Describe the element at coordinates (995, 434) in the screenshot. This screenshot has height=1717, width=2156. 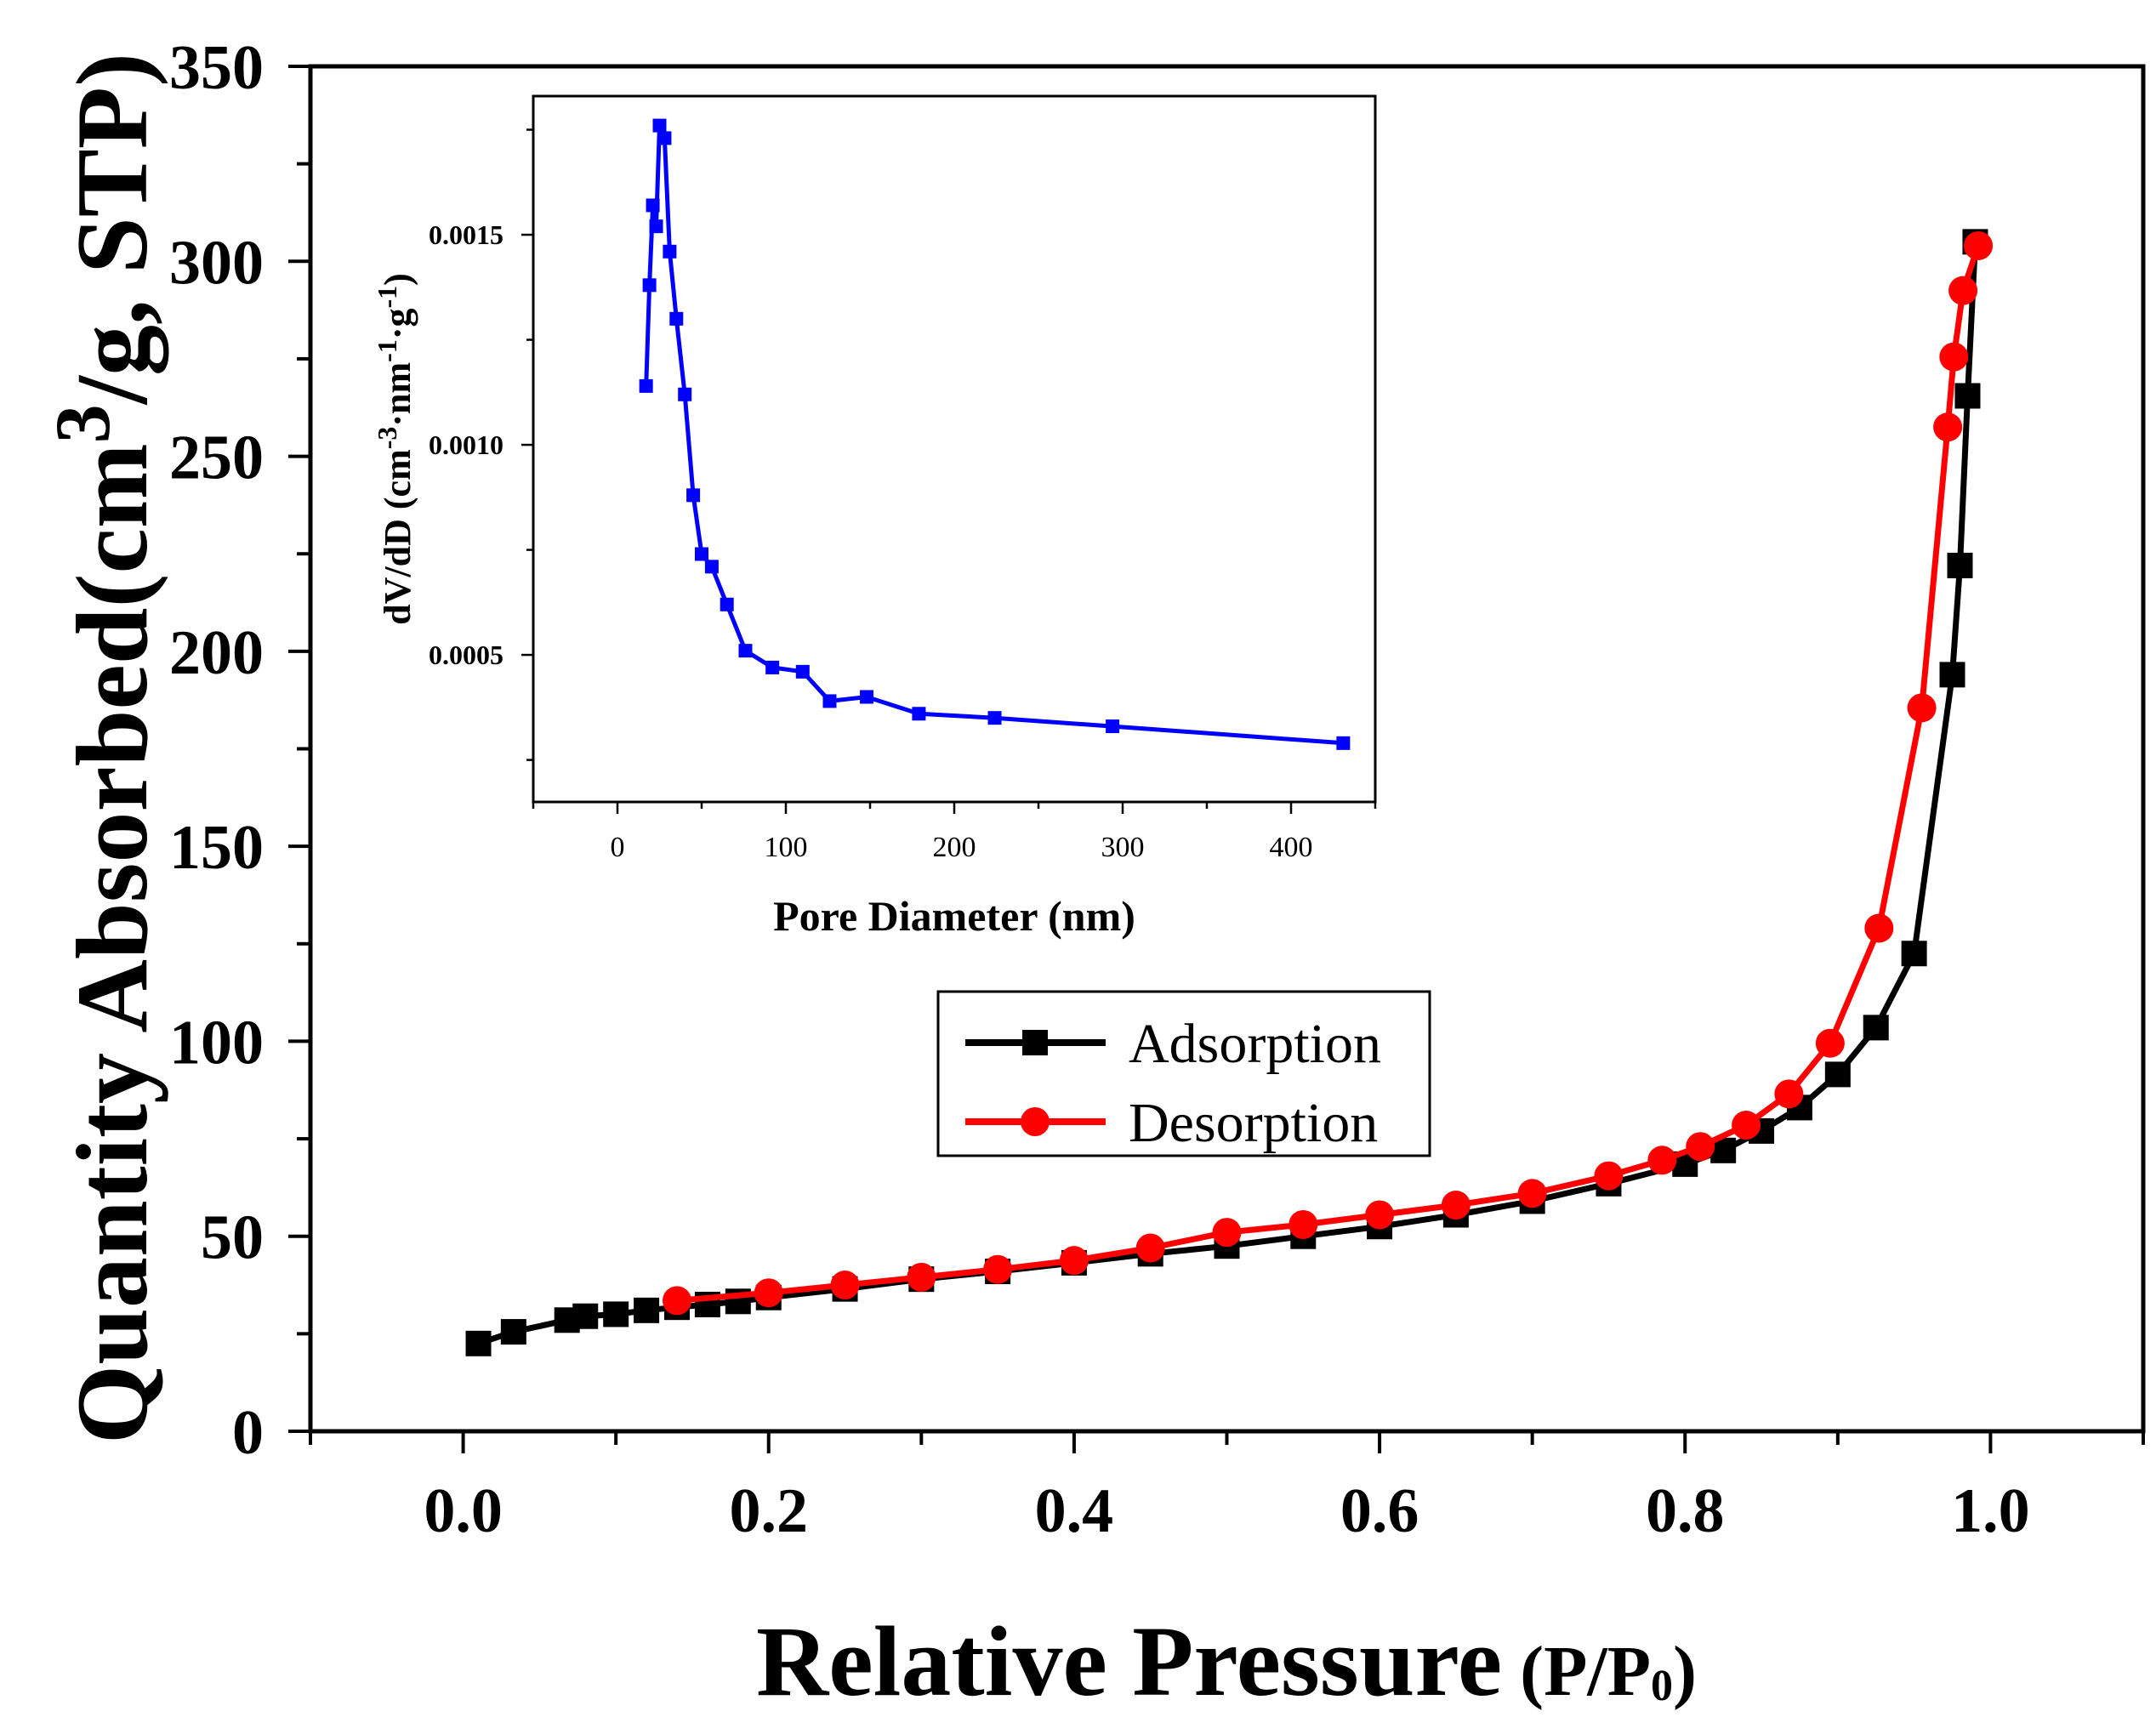
I see `inset-series` at that location.